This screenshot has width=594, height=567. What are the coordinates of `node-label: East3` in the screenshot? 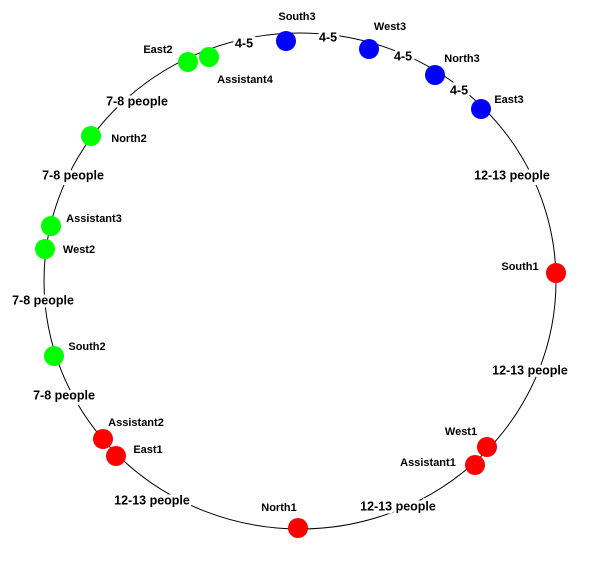 It's located at (508, 100).